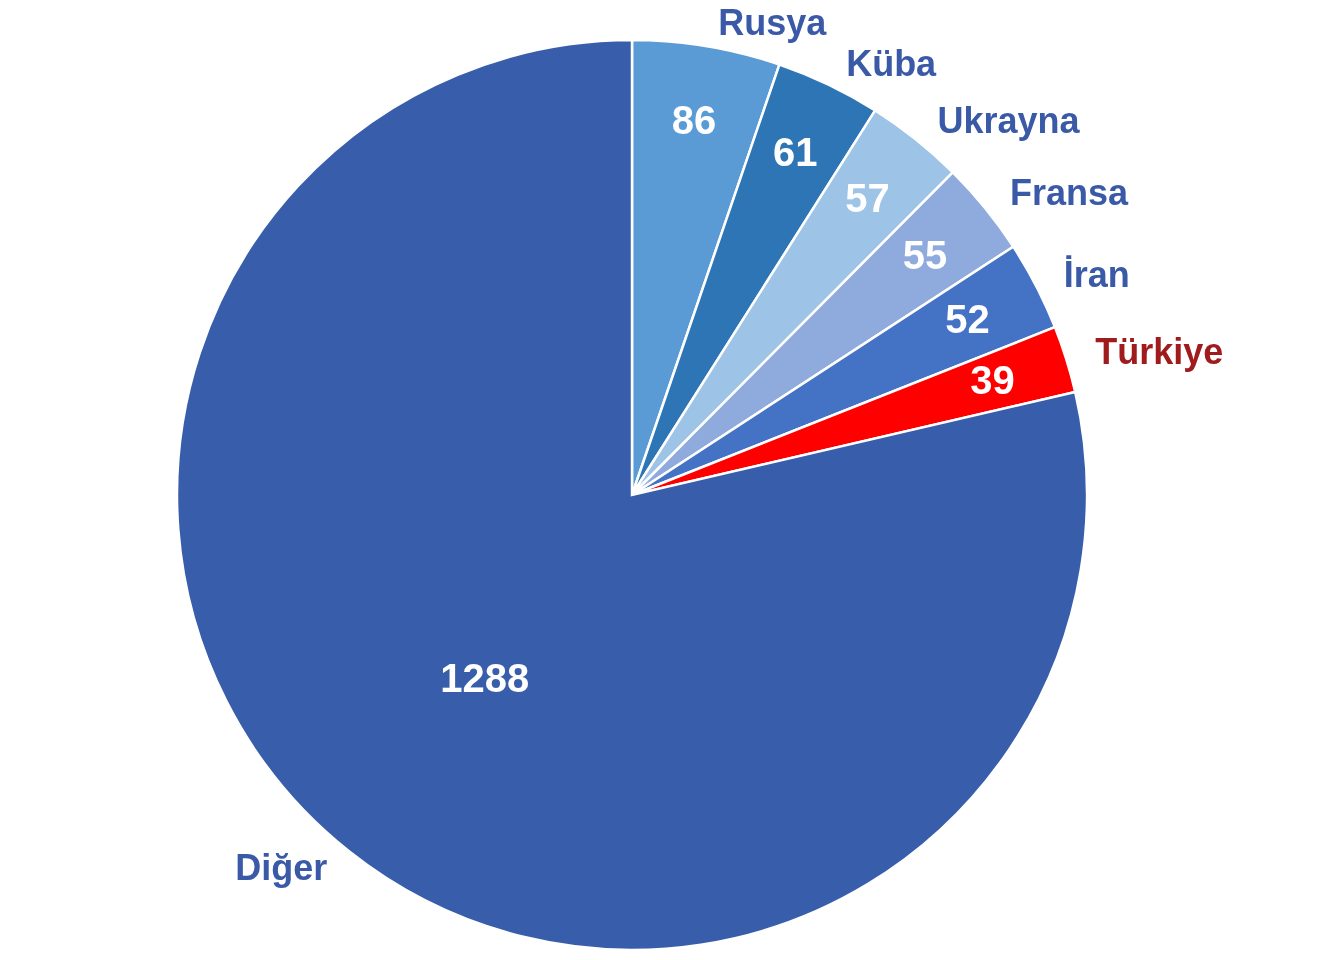 This screenshot has width=1320, height=960. What do you see at coordinates (967, 319) in the screenshot?
I see `data-label: 52` at bounding box center [967, 319].